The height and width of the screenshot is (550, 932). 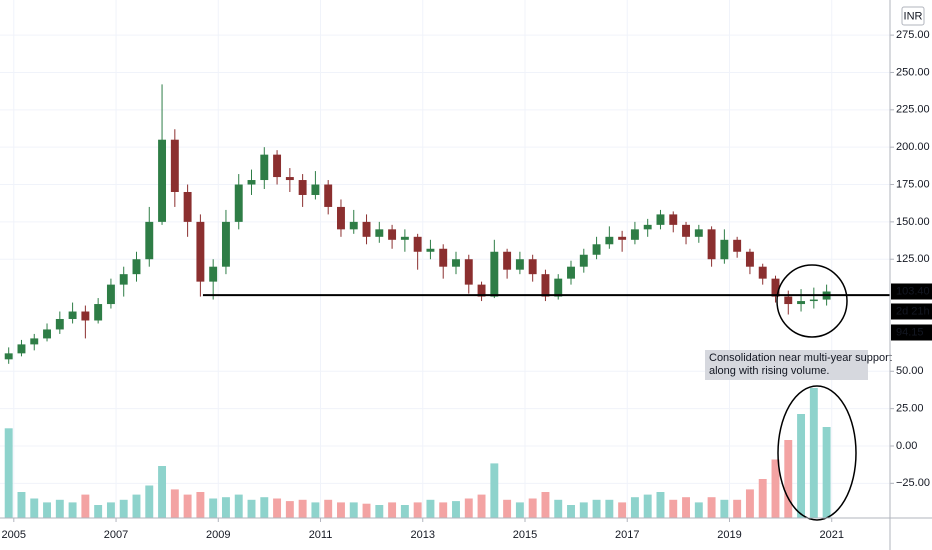 What do you see at coordinates (910, 332) in the screenshot?
I see `low-price-label: 94.15` at bounding box center [910, 332].